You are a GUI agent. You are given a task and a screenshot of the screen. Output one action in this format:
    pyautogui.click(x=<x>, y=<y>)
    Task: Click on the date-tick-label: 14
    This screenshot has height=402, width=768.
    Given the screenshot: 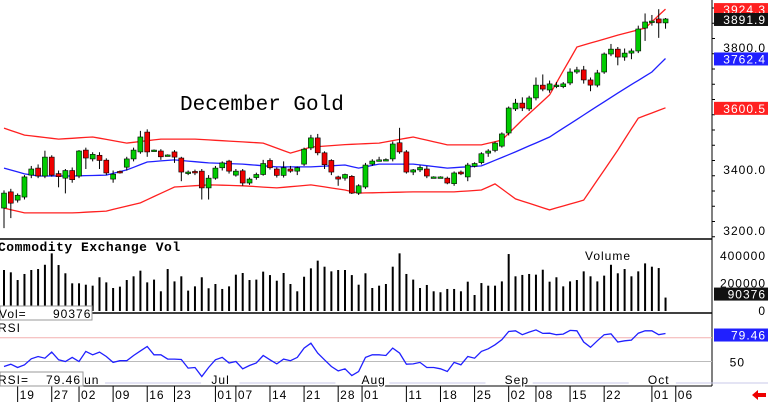 What is the action you would take?
    pyautogui.click(x=279, y=395)
    